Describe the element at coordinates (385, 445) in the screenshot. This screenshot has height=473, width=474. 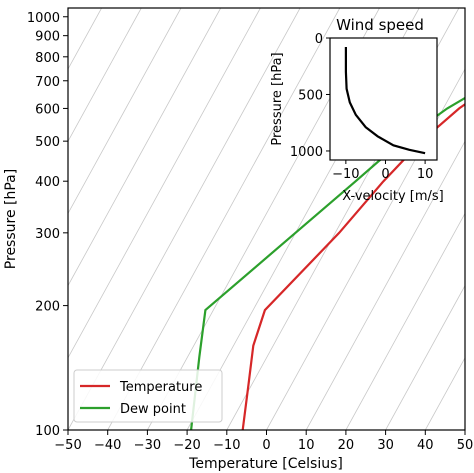
I see `x-tick-label: 30` at that location.